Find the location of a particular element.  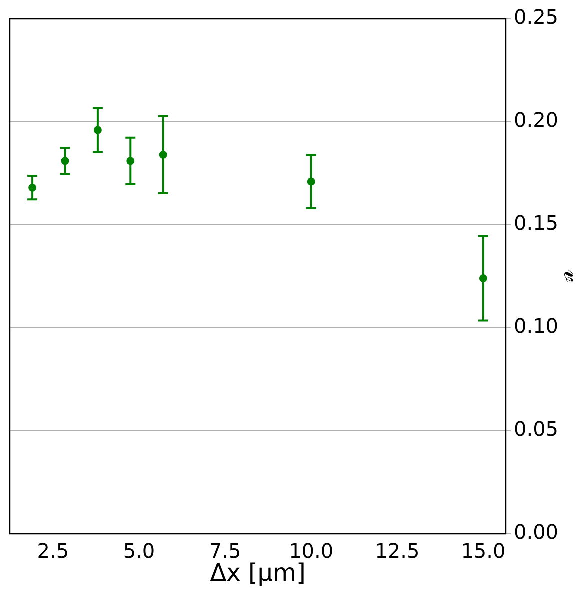

y-tick-label: 0.00 is located at coordinates (536, 532).